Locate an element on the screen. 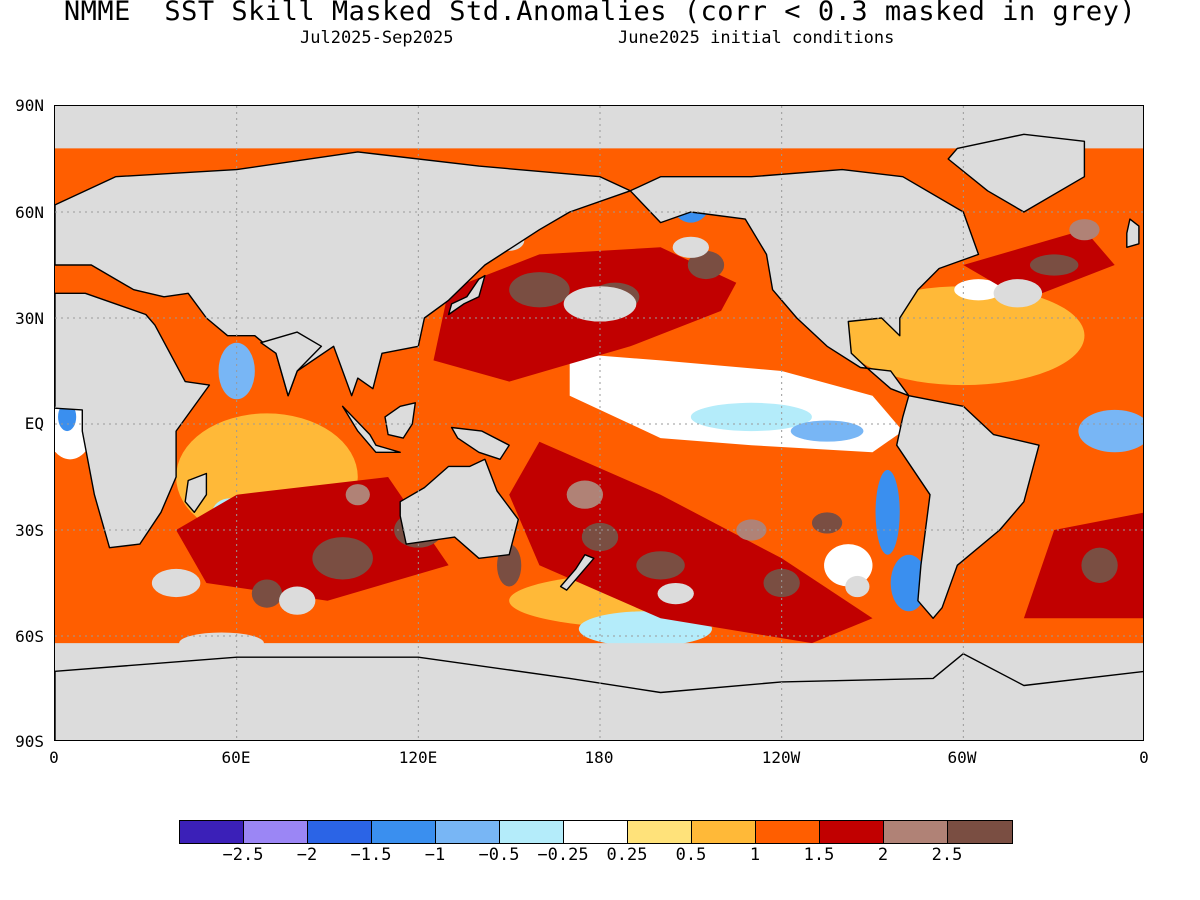  sumatra-java-landmass is located at coordinates (371, 429).